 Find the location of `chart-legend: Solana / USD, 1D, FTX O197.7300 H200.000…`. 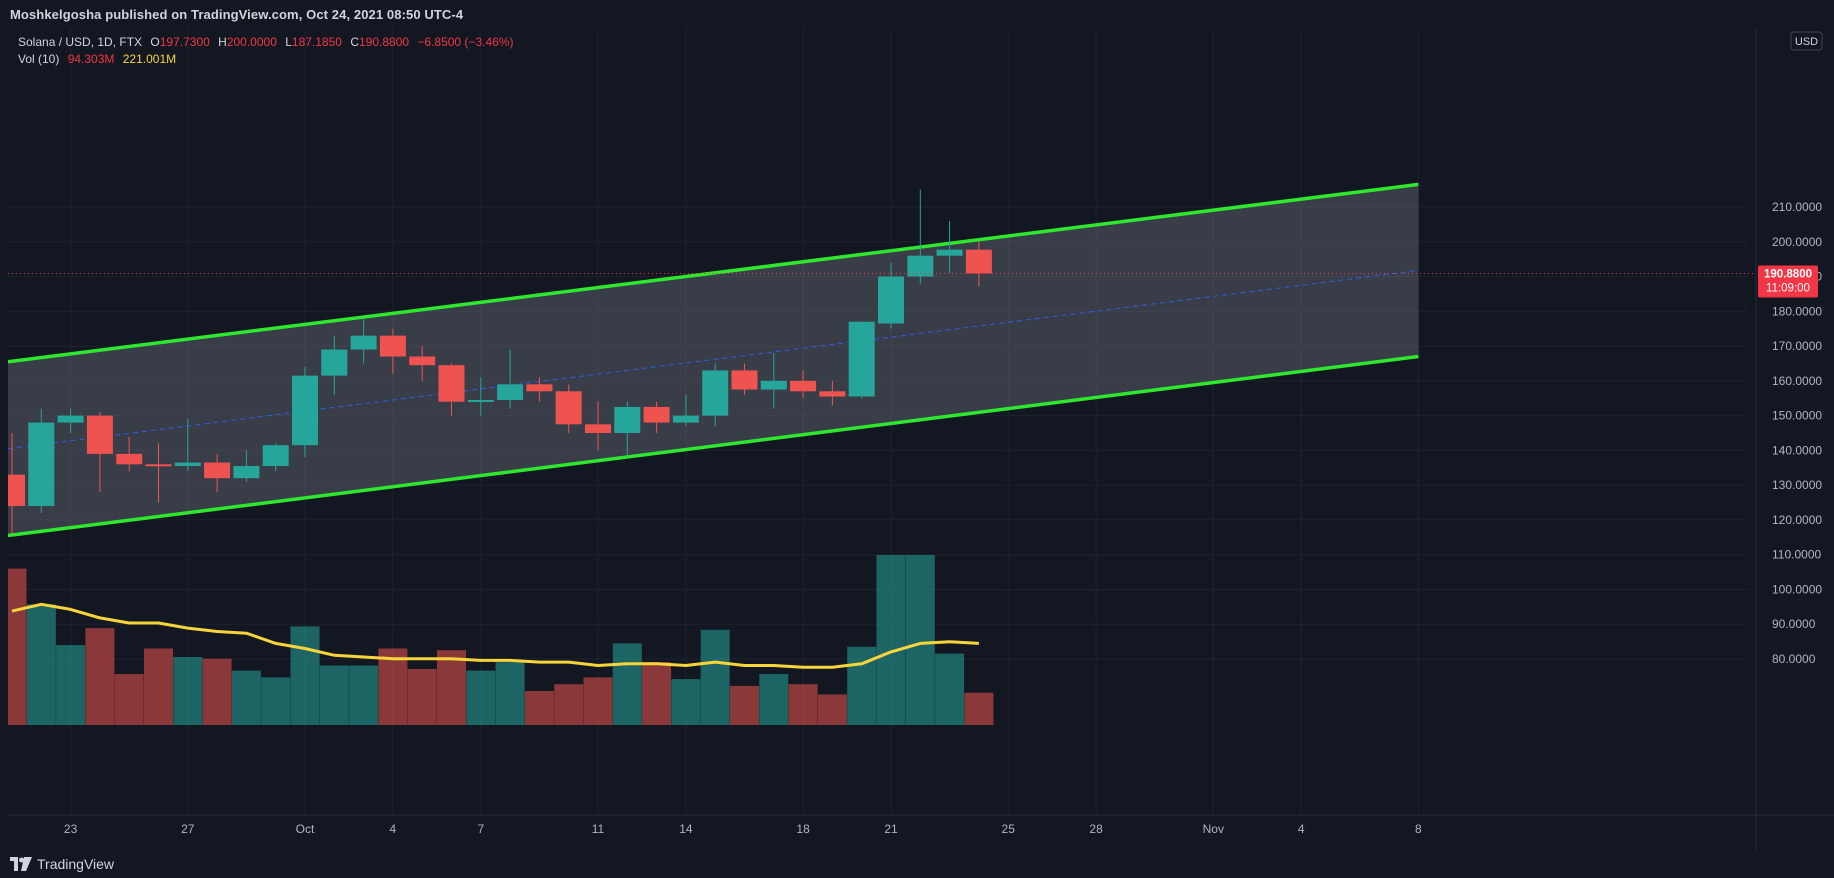

chart-legend: Solana / USD, 1D, FTX O197.7300 H200.000… is located at coordinates (265, 51).